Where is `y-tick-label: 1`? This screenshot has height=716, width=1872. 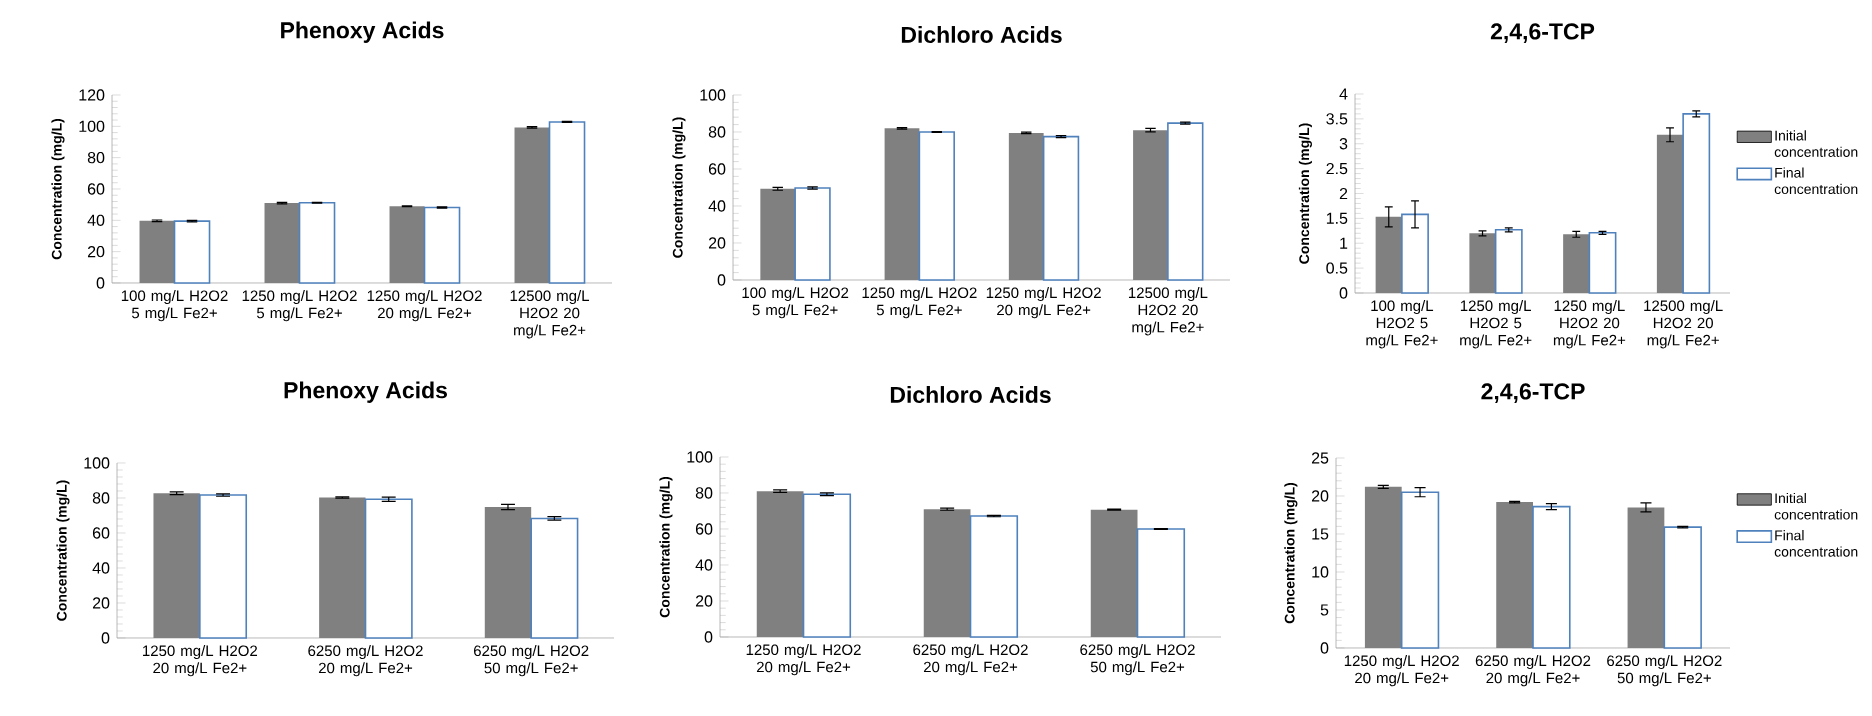
y-tick-label: 1 is located at coordinates (1344, 243).